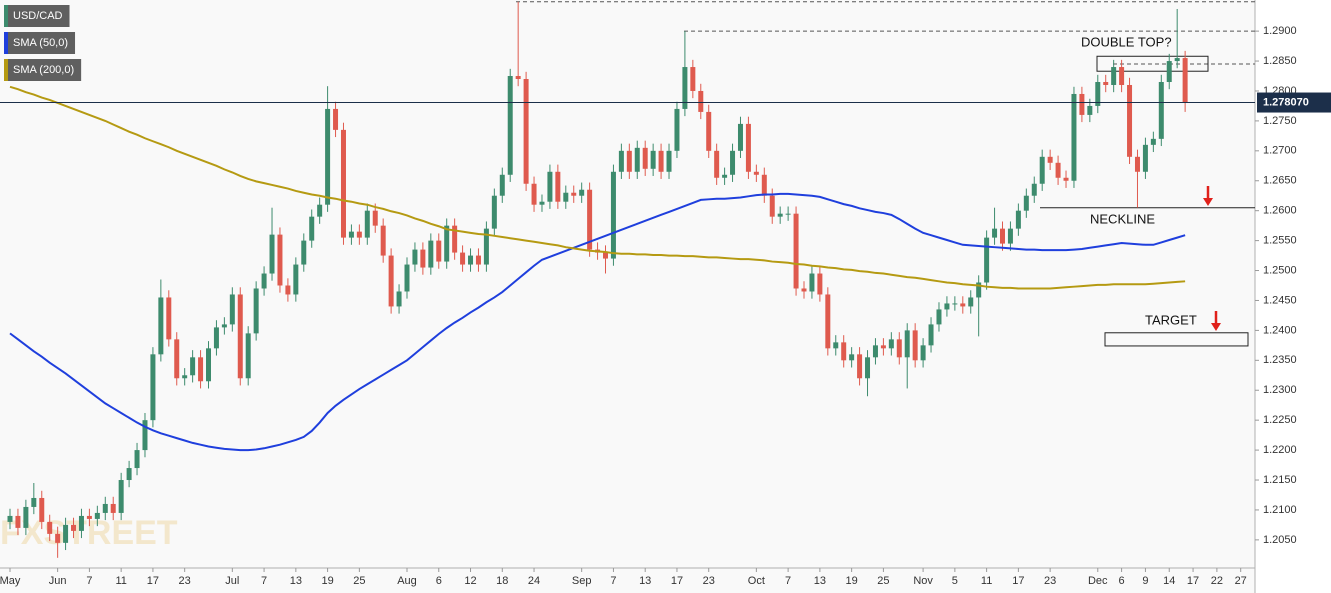 This screenshot has width=1331, height=593. What do you see at coordinates (986, 581) in the screenshot?
I see `x-tick-label: 11` at bounding box center [986, 581].